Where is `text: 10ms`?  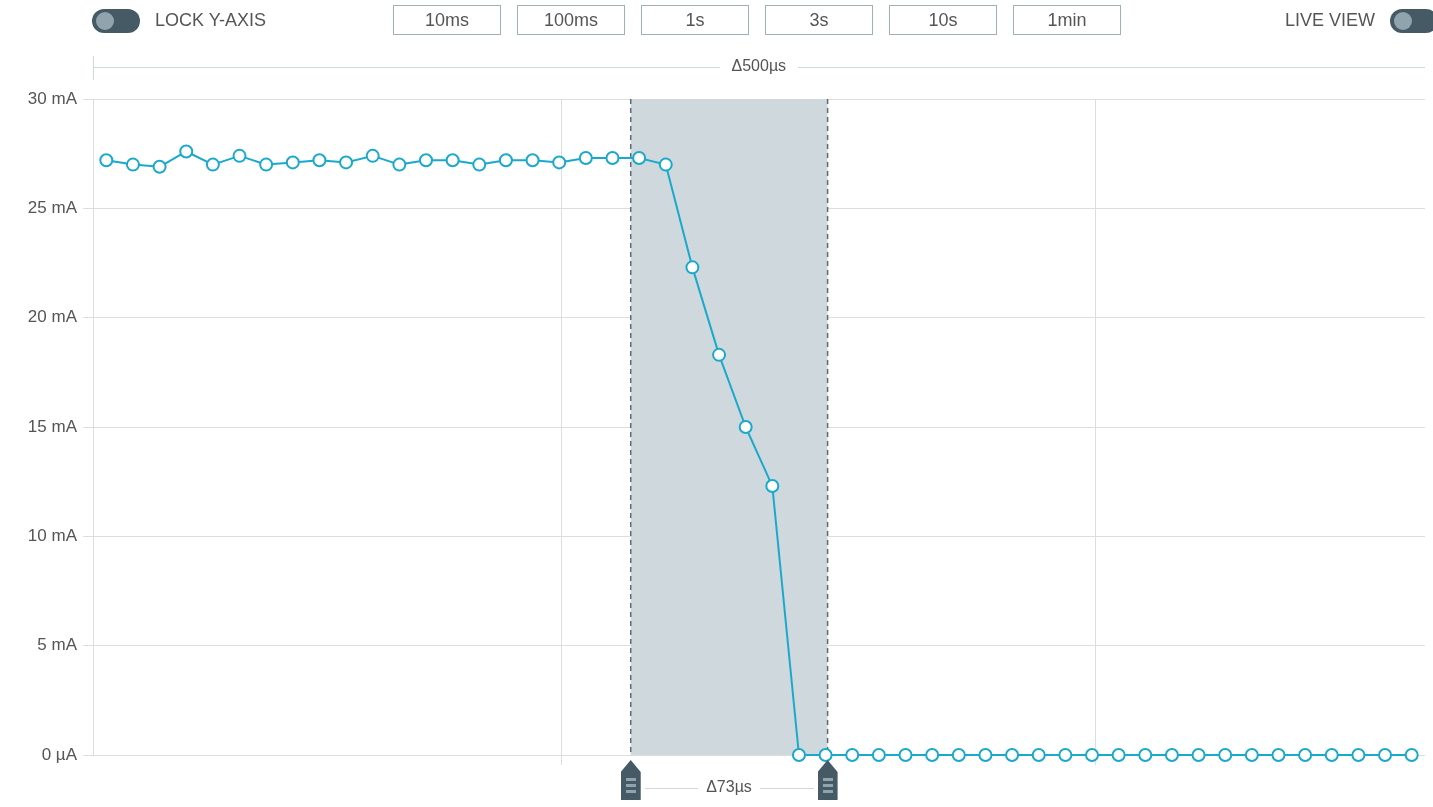
text: 10ms is located at coordinates (447, 20).